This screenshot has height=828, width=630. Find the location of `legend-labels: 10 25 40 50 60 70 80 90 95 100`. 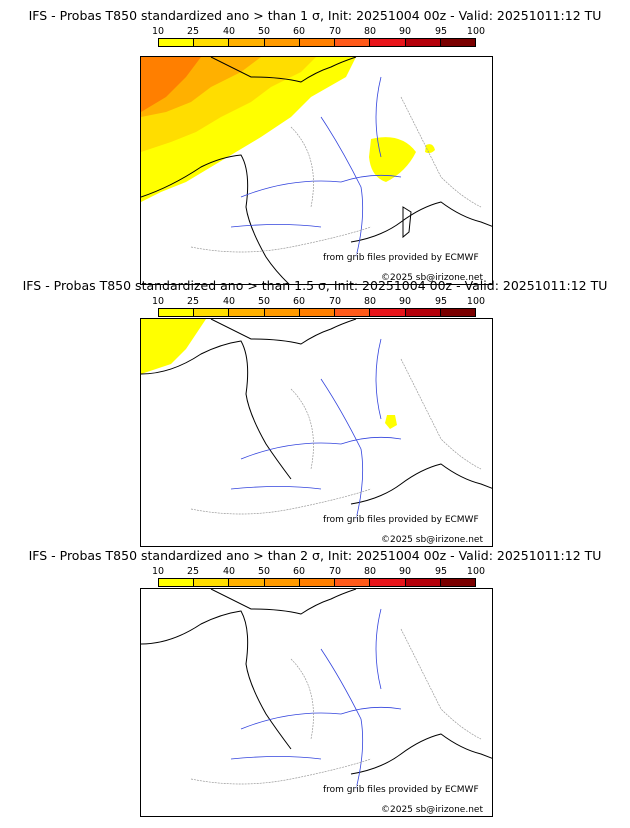

legend-labels: 10 25 40 50 60 70 80 90 95 100 is located at coordinates (318, 31).